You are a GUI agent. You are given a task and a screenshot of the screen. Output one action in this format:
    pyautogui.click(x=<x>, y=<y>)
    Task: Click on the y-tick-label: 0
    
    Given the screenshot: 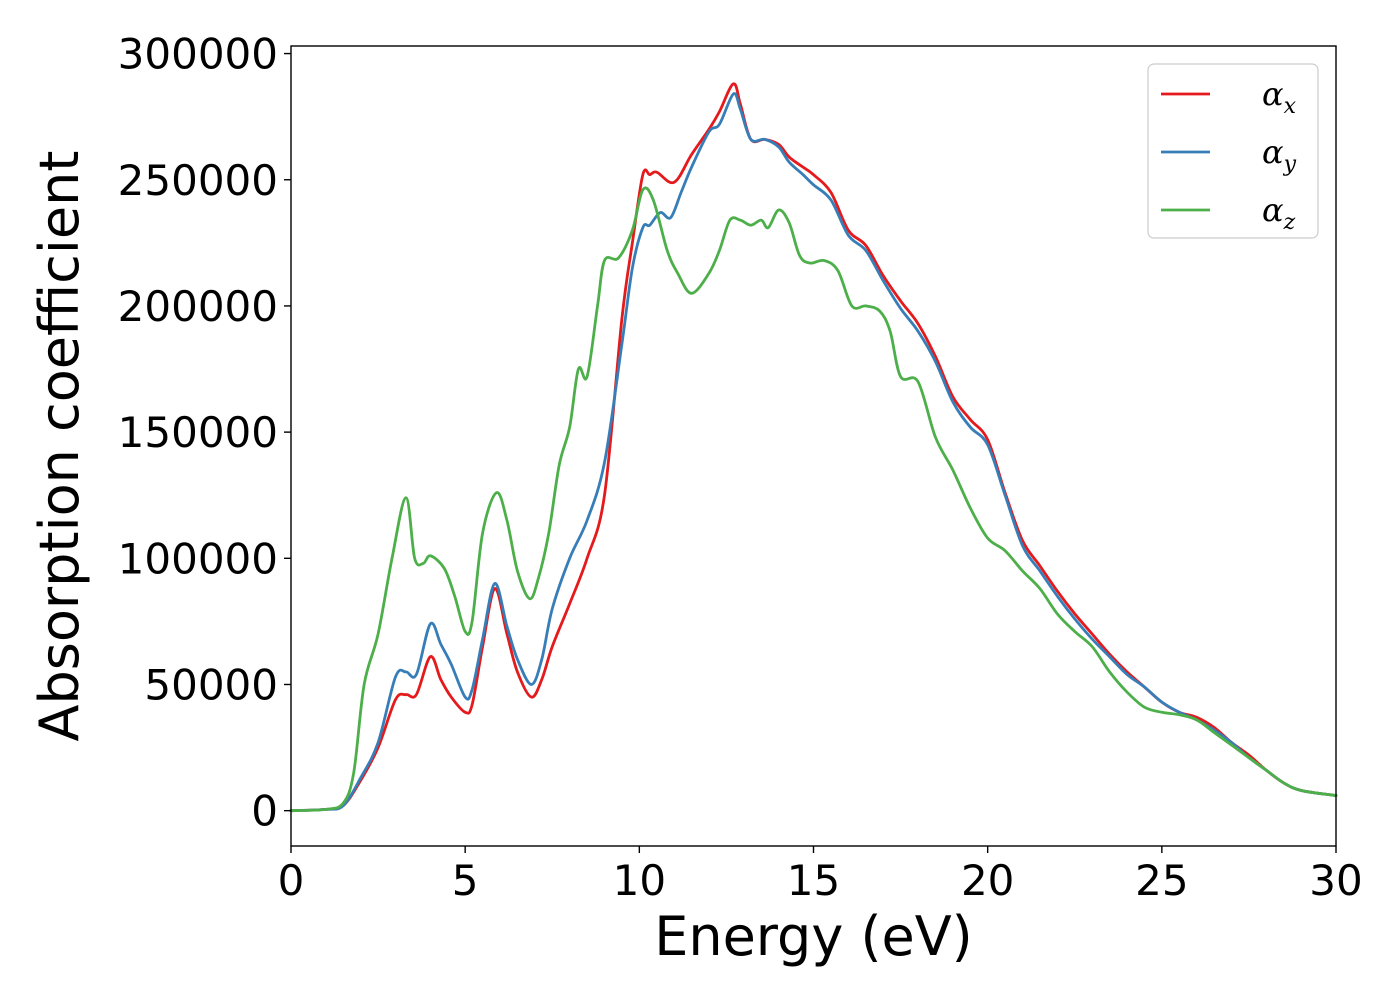 What is the action you would take?
    pyautogui.click(x=264, y=811)
    